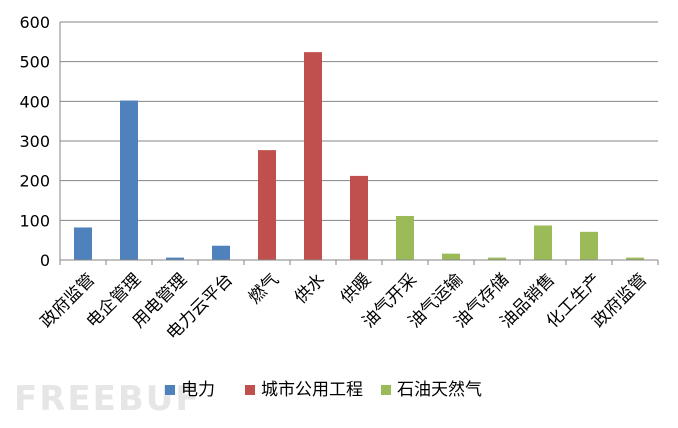 This screenshot has height=428, width=678. Describe the element at coordinates (439, 390) in the screenshot. I see `legend-label: 石油天然气` at that location.